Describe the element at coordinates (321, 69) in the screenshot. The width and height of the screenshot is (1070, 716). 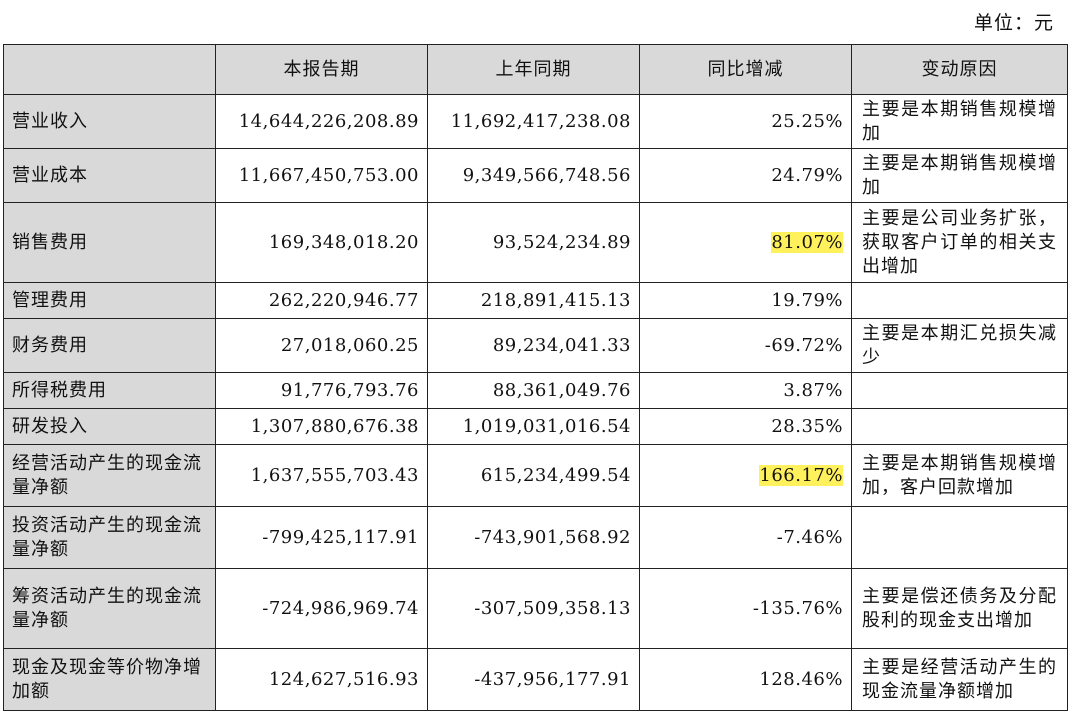
I see `header-current-period: 本报告期` at that location.